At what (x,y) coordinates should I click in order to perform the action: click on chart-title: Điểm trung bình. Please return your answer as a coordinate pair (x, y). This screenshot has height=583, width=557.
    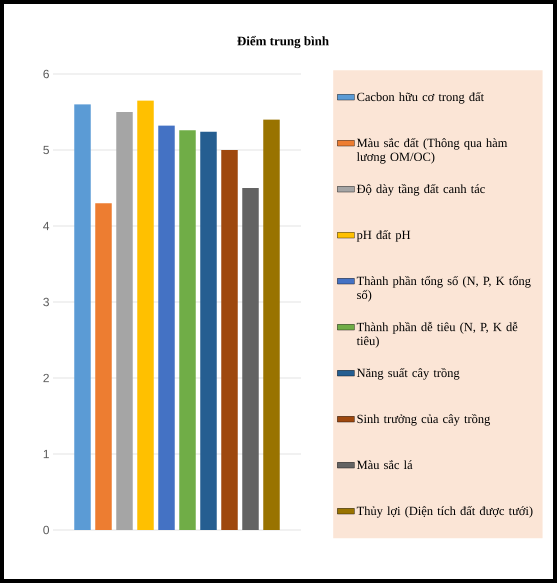
    Looking at the image, I should click on (283, 42).